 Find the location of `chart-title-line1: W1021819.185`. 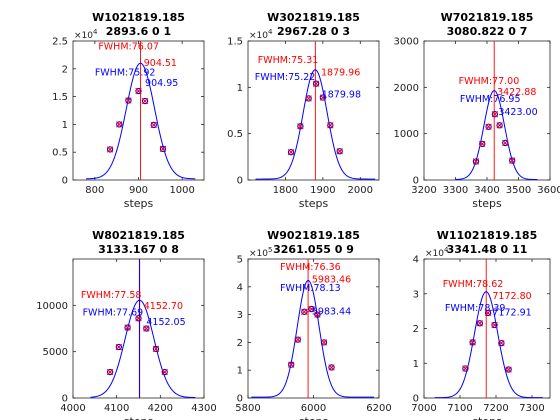

chart-title-line1: W1021819.185 is located at coordinates (138, 17).